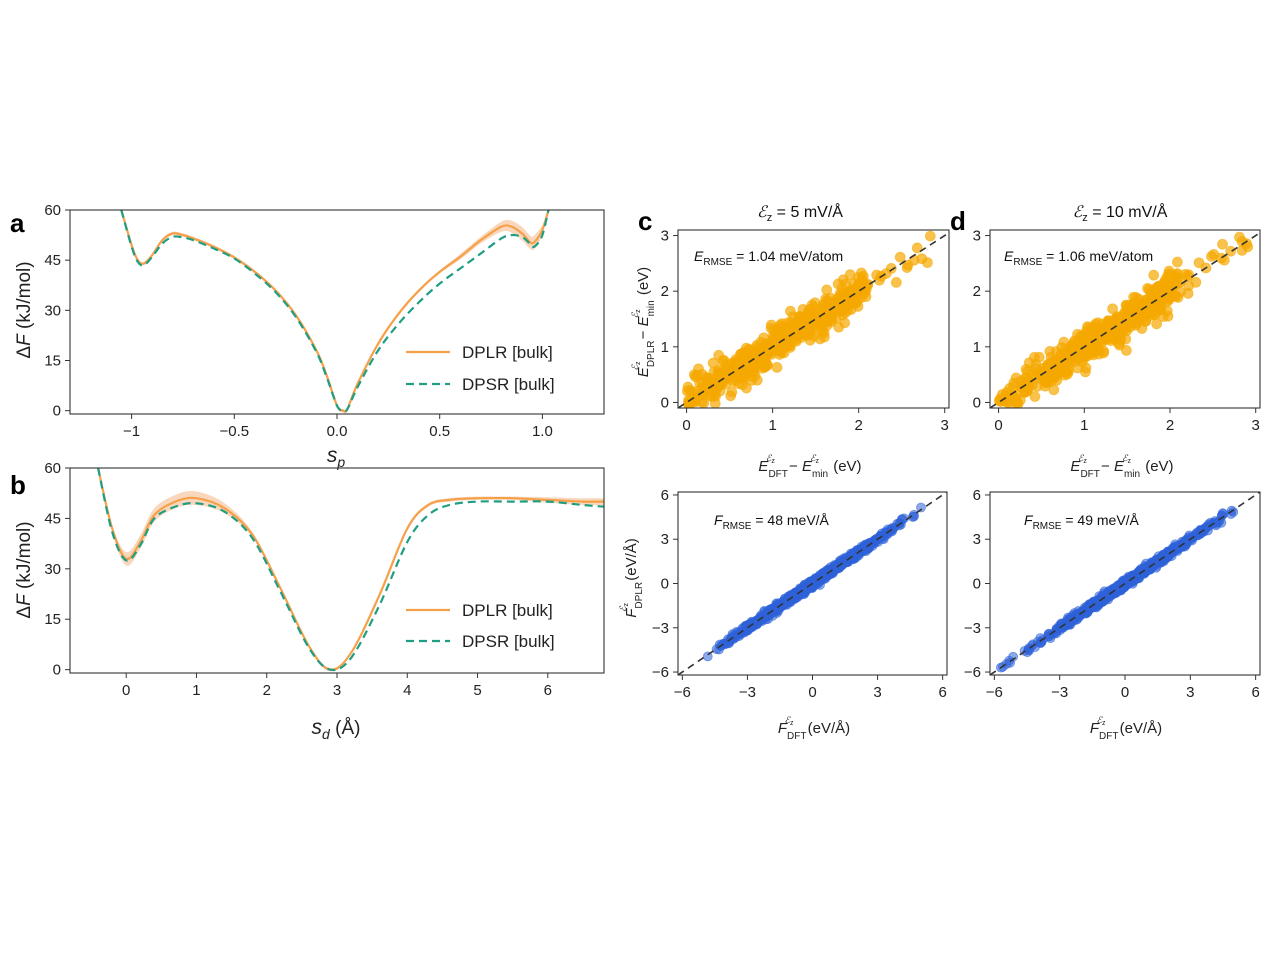 The width and height of the screenshot is (1269, 953). I want to click on x-tick-label-d-bottom: −3, so click(1059, 692).